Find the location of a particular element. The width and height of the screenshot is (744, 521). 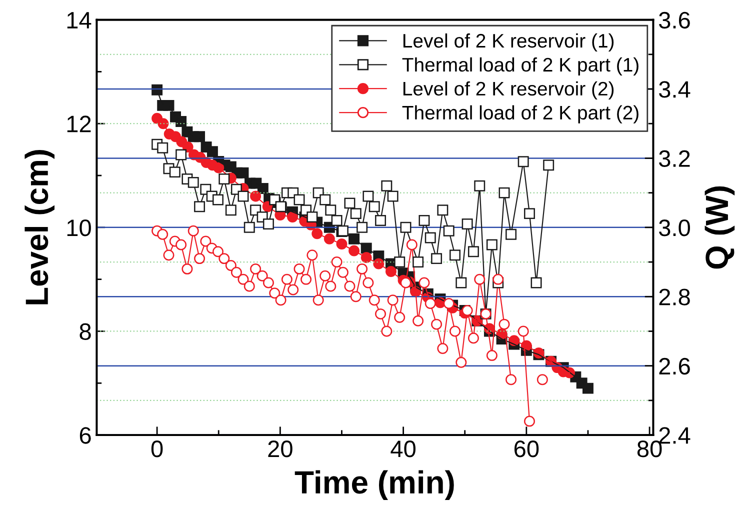

y-tick-label: 6 is located at coordinates (85, 435).